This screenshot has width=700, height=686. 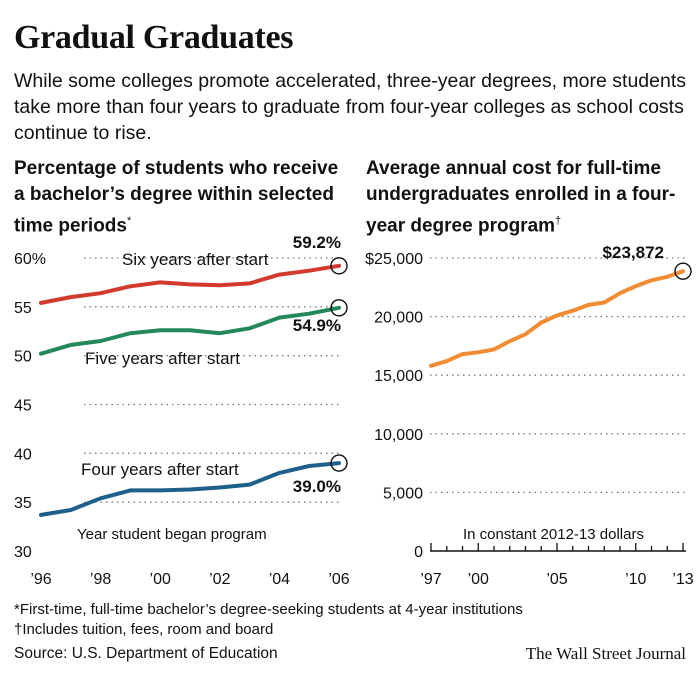 I want to click on page-title: Gradual Graduates, so click(x=154, y=37).